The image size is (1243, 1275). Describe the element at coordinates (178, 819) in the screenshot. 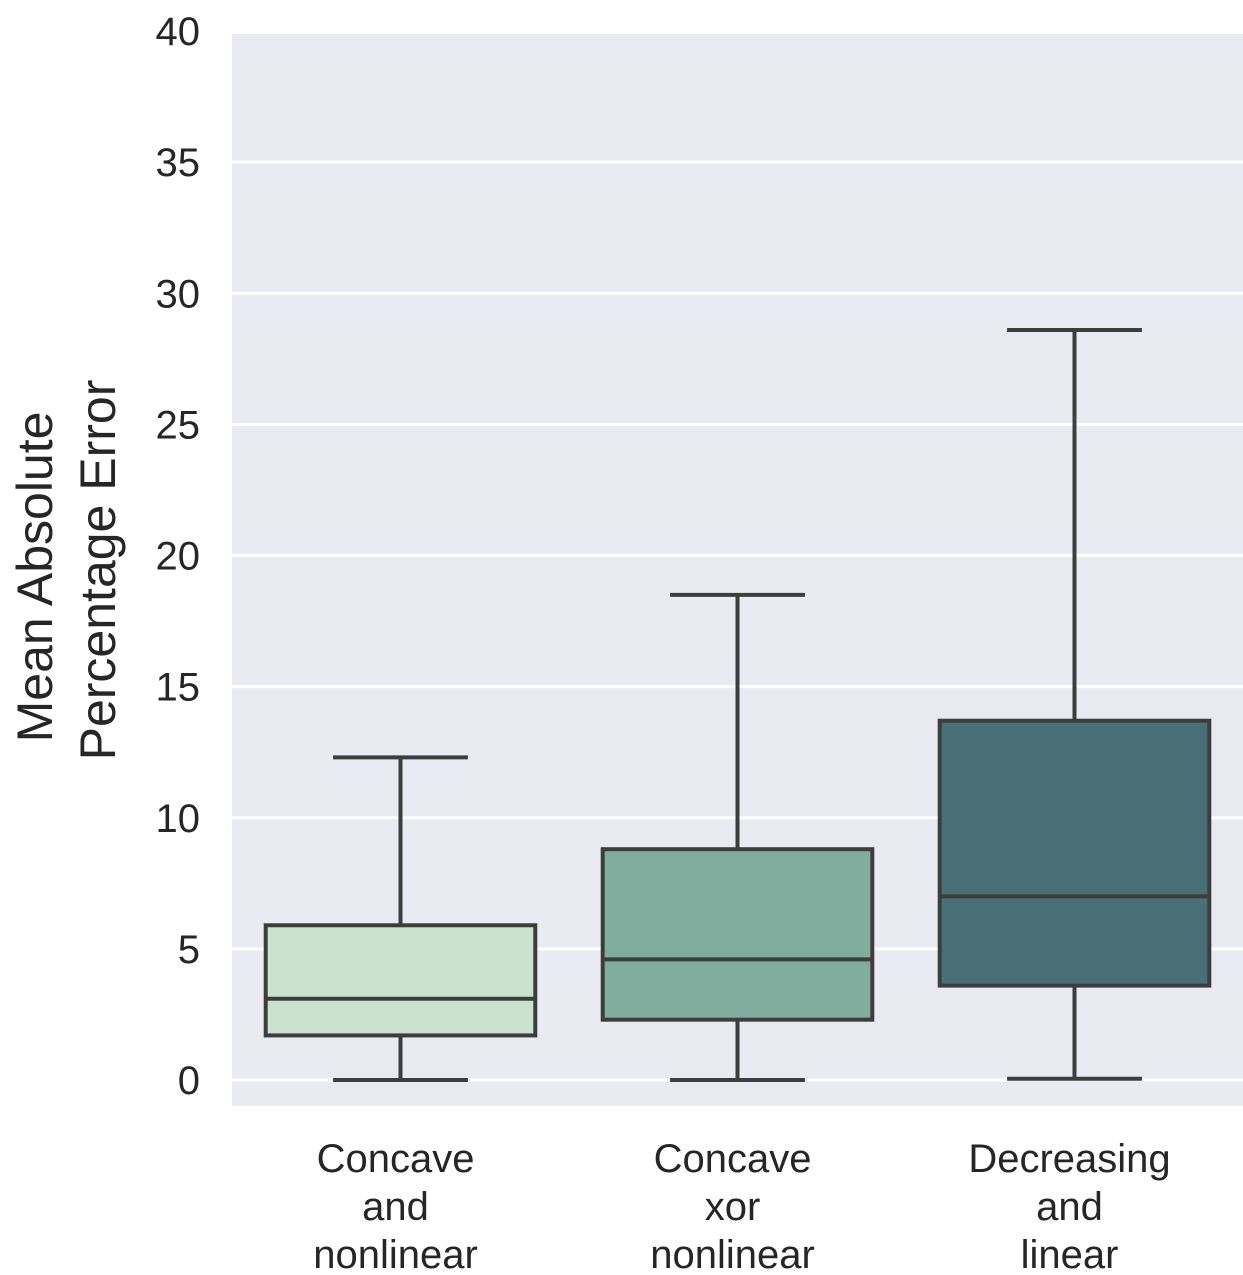

I see `y-tick-label-10: 10` at that location.